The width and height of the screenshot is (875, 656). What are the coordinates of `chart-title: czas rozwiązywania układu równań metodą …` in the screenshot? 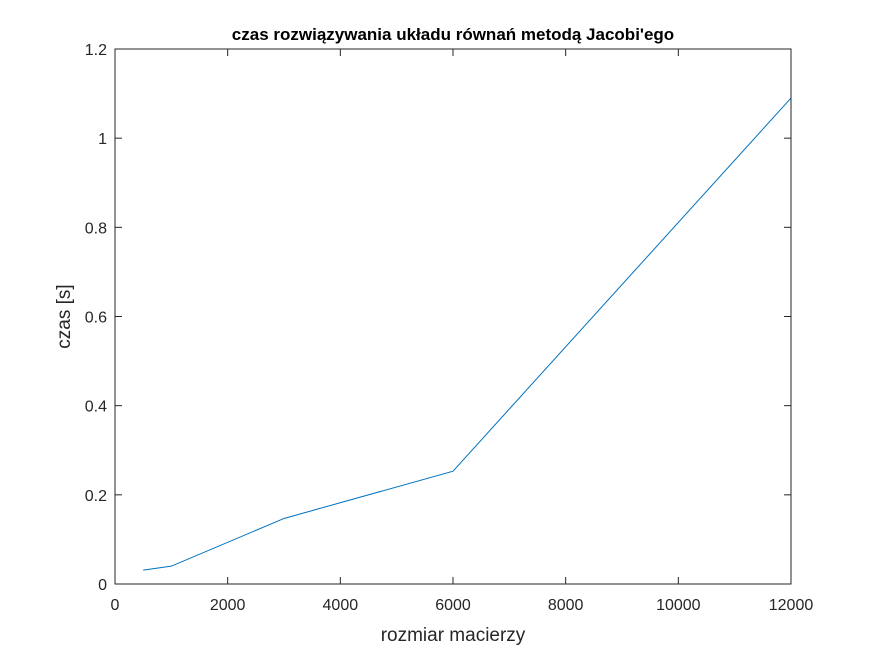 It's located at (453, 34).